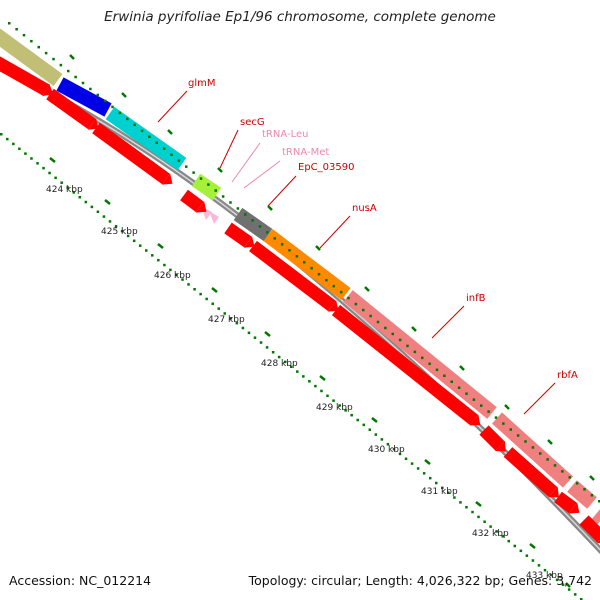 This screenshot has width=600, height=600. What do you see at coordinates (386, 450) in the screenshot?
I see `scale-label: 430 kbp` at bounding box center [386, 450].